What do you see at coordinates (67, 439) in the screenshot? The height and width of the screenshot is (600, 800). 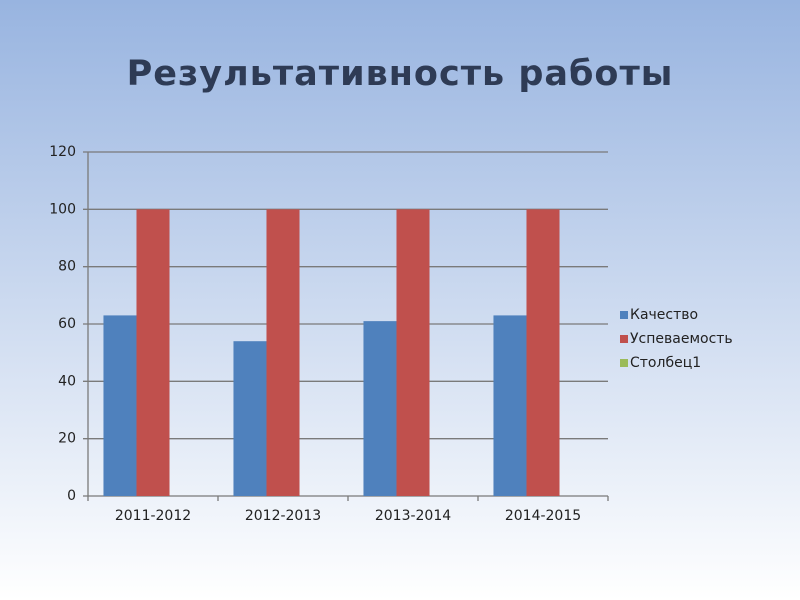 I see `y-tick-label: 20` at bounding box center [67, 439].